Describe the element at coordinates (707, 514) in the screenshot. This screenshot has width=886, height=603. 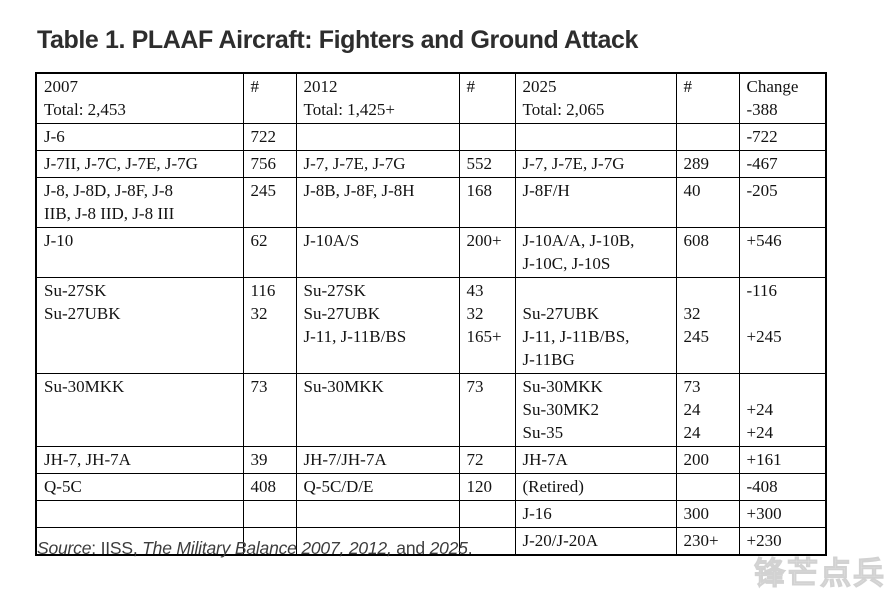
I see `table-cell: 300` at that location.